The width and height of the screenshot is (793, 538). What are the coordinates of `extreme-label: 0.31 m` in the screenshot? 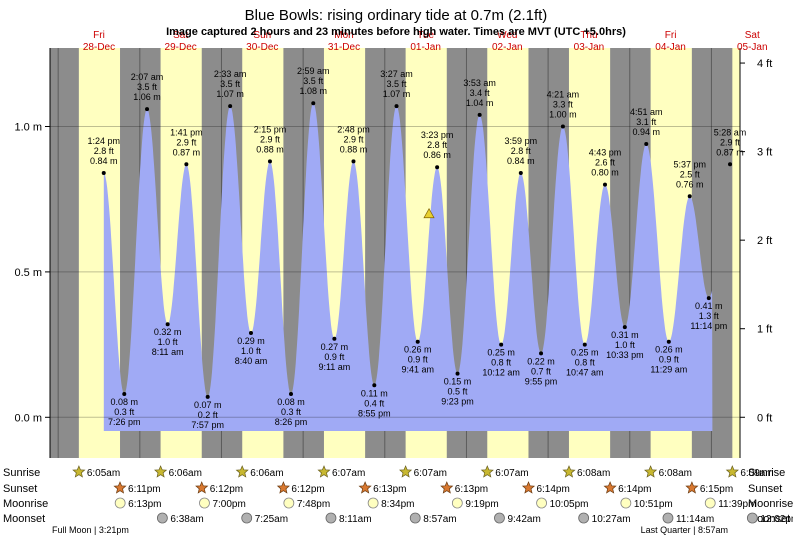 It's located at (625, 335).